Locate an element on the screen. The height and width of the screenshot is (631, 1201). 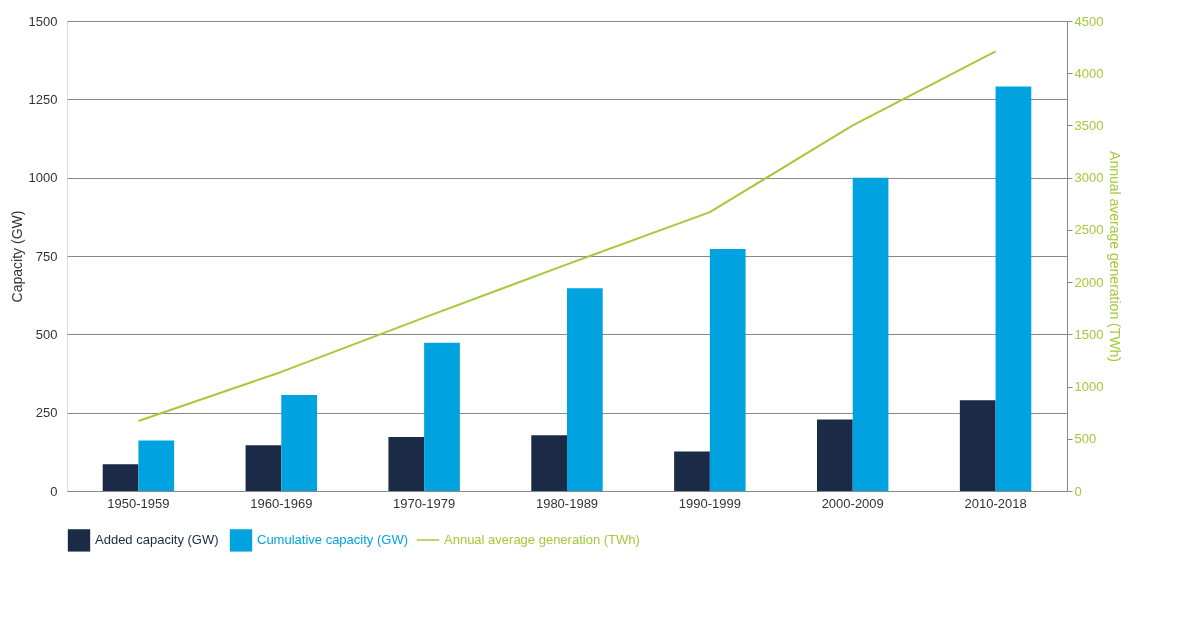
y2-tick-label: 4500 is located at coordinates (1089, 21).